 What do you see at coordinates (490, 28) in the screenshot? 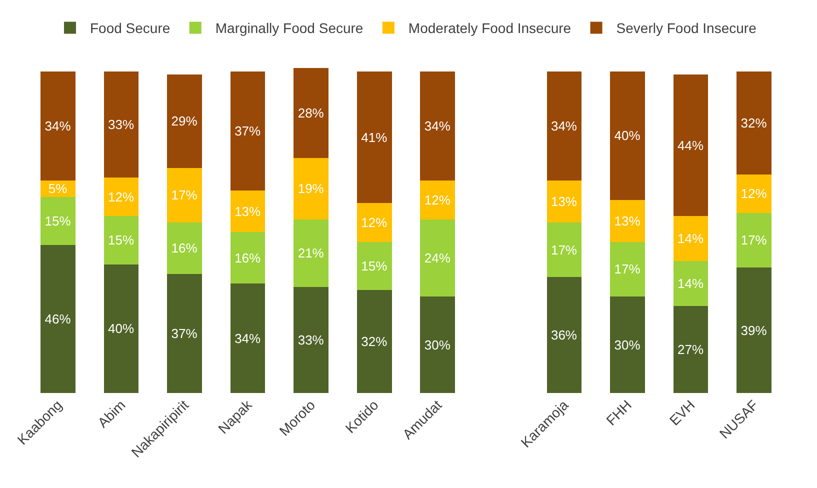
I see `legend-label: Moderately Food Insecure` at bounding box center [490, 28].